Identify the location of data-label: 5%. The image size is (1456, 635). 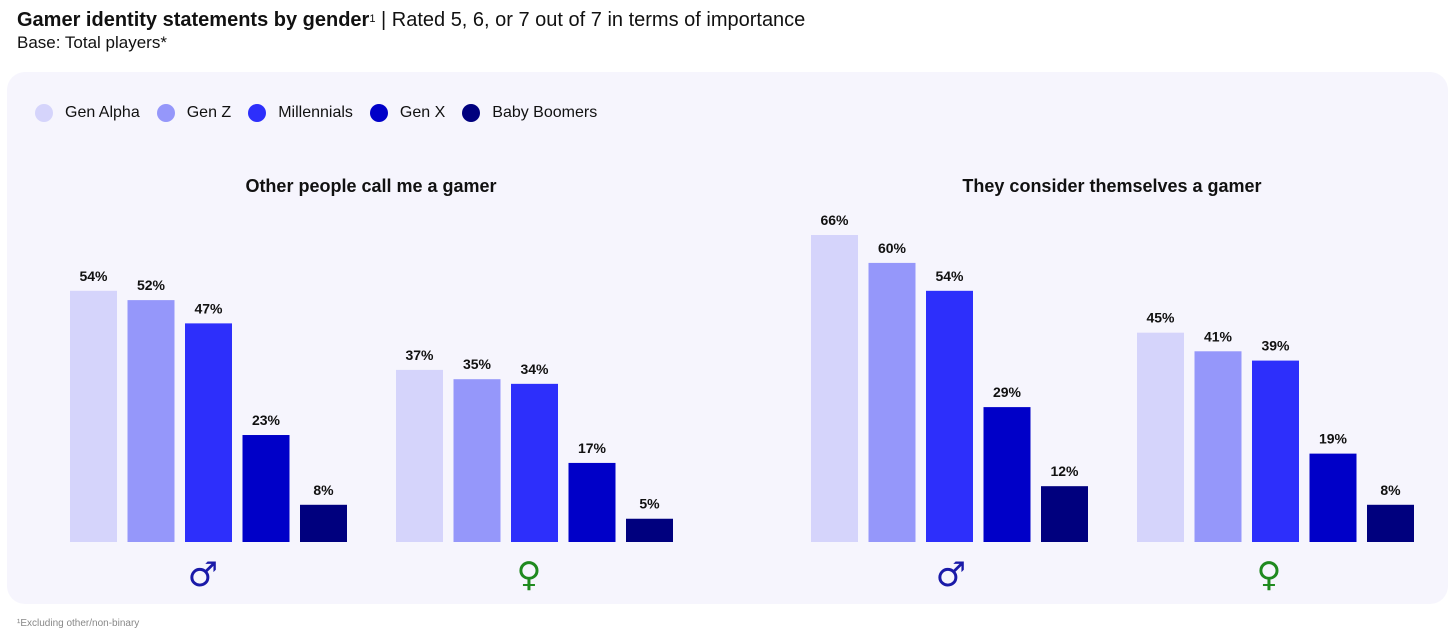
(649, 504).